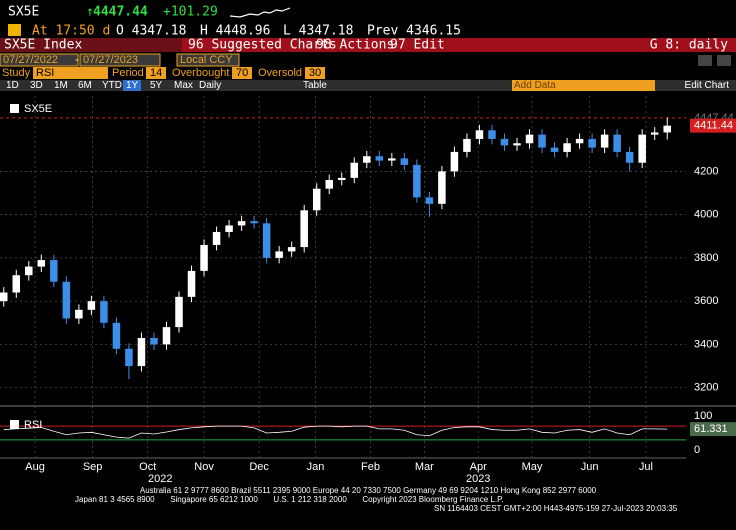 This screenshot has height=530, width=736. I want to click on legend-swatch, so click(14, 424).